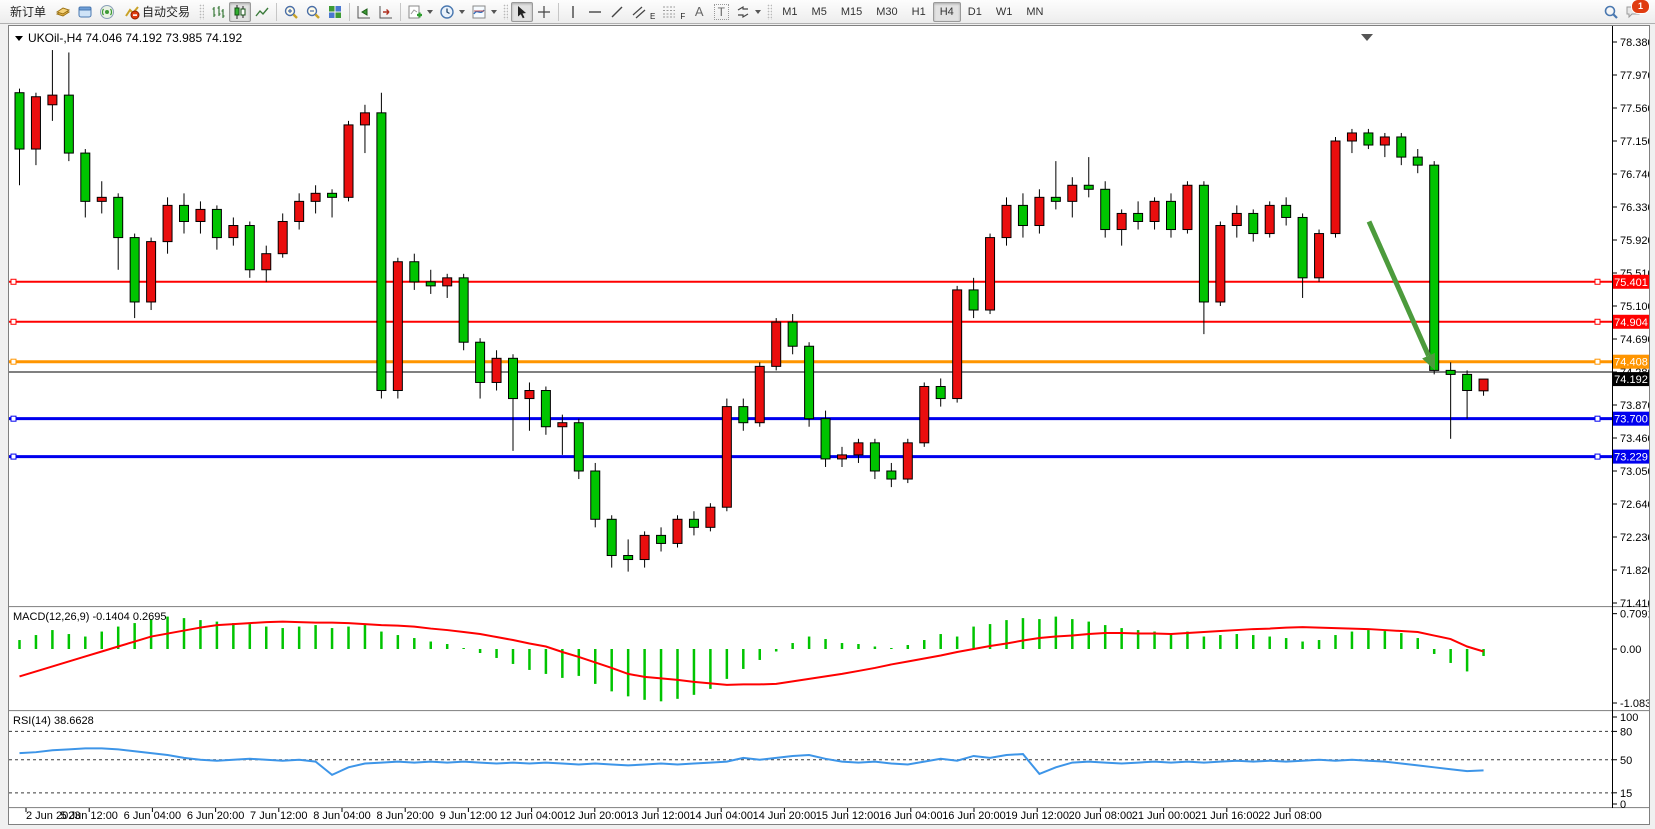  Describe the element at coordinates (721, 816) in the screenshot. I see `time-axis-label: 14 Jun 04:00` at that location.